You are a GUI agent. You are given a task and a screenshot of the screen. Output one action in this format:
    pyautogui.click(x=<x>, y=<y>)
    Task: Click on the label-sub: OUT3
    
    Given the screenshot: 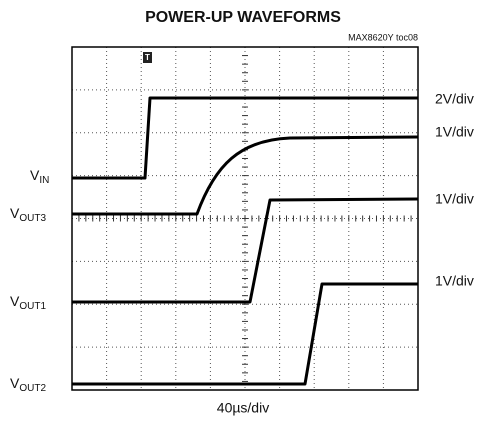 What is the action you would take?
    pyautogui.click(x=32, y=218)
    